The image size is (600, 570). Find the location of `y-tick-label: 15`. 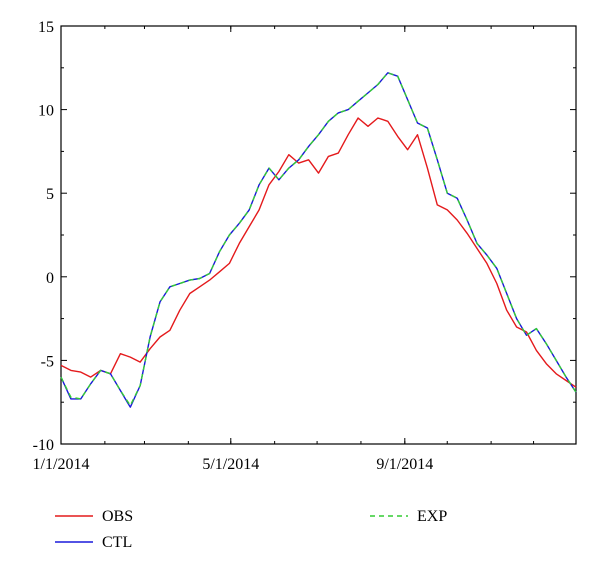

y-tick-label: 15 is located at coordinates (46, 27).